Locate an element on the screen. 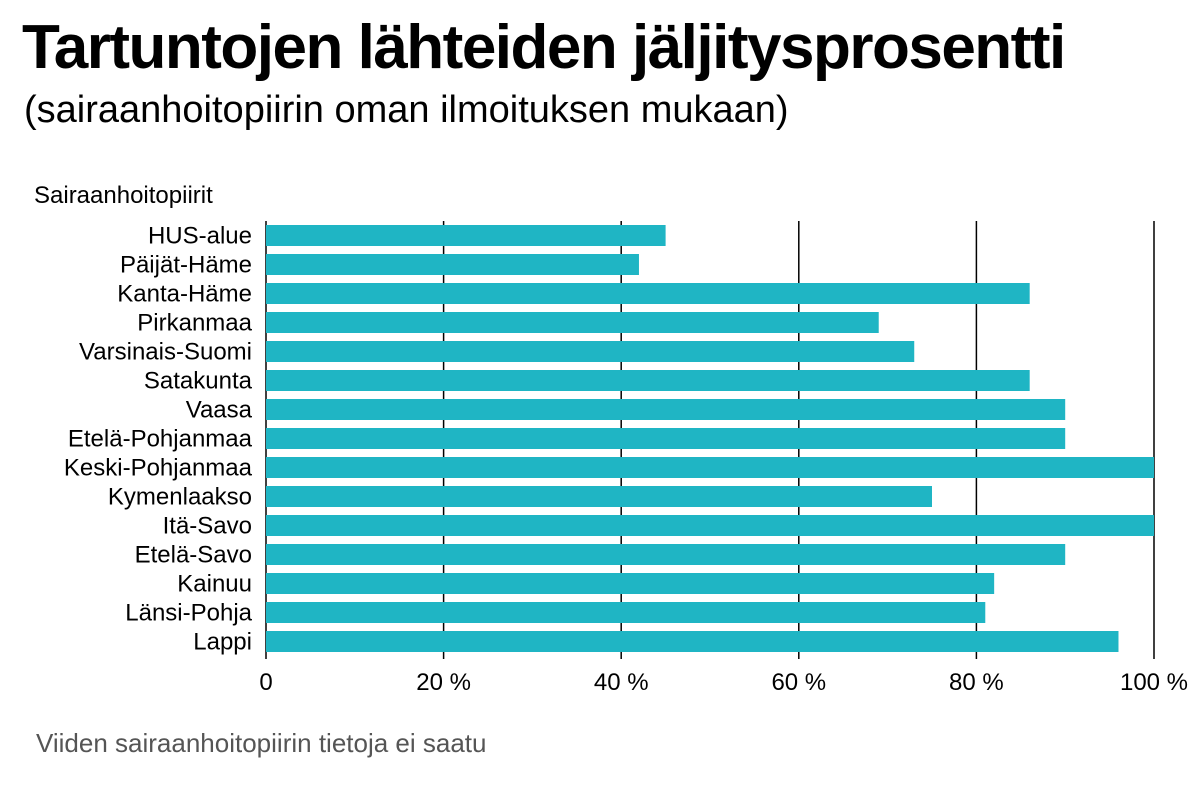  category-label: Päijät-Häme is located at coordinates (186, 265).